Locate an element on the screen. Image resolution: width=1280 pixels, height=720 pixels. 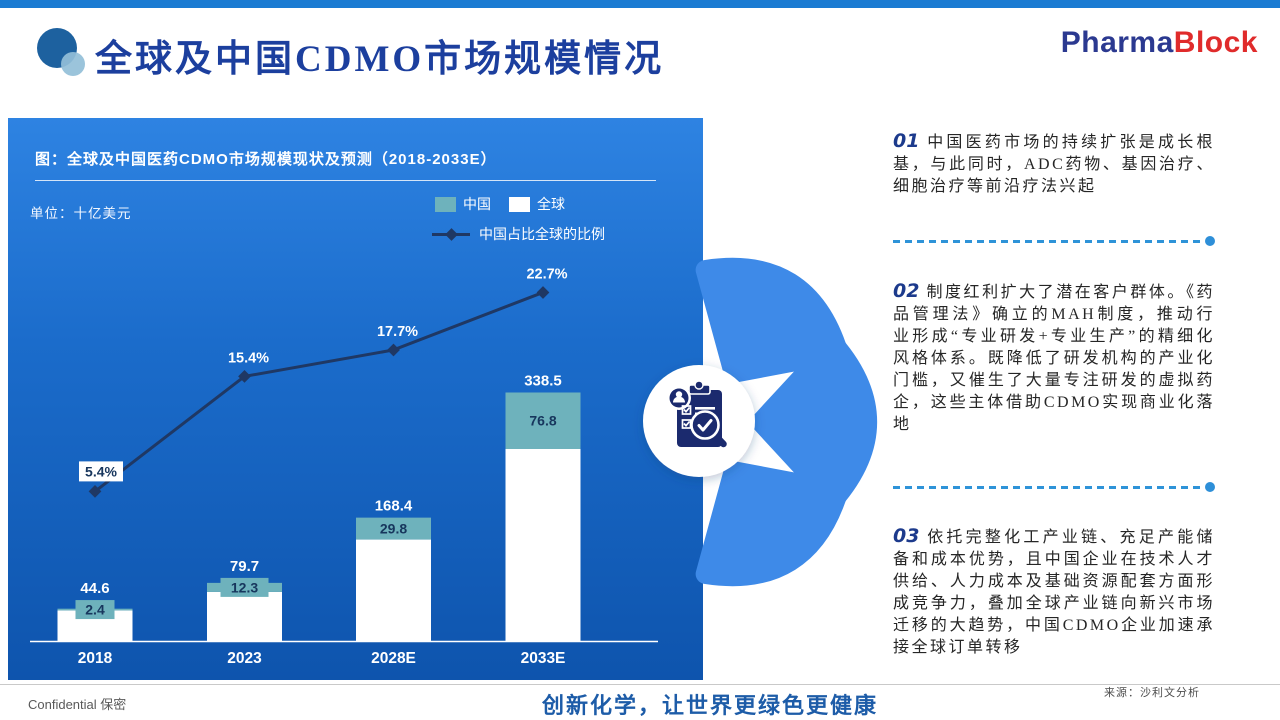
ratio-label: 5.4% is located at coordinates (101, 471).